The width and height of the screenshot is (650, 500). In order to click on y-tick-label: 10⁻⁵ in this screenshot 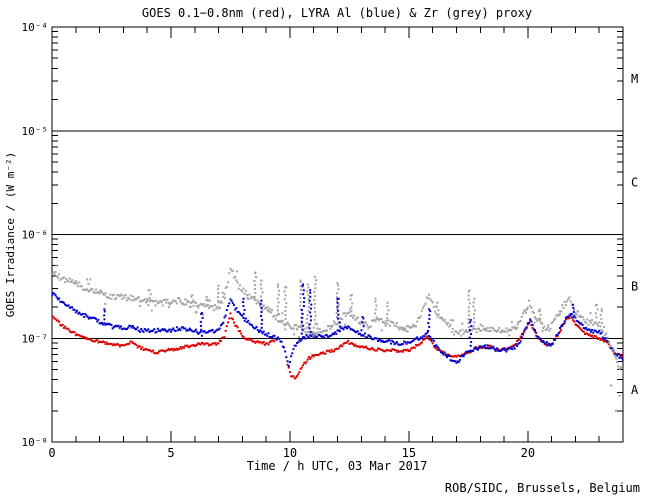, I will do `click(35, 131)`.